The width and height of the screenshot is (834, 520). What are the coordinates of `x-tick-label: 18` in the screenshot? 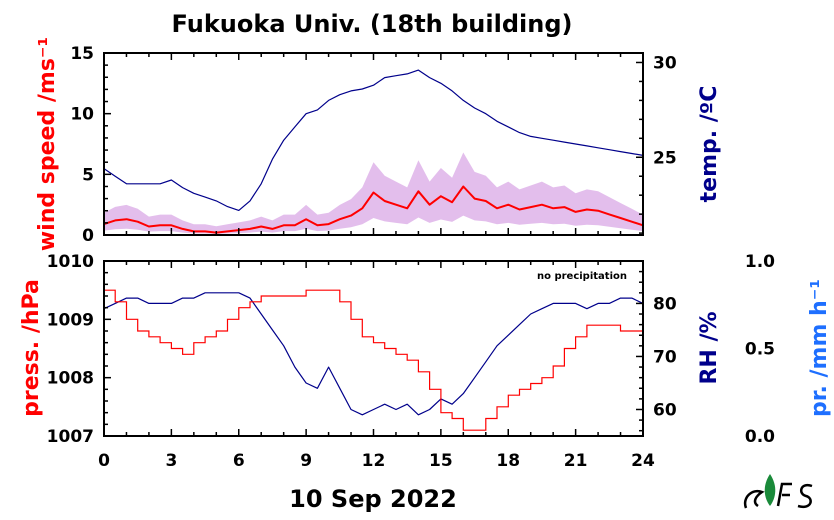 It's located at (508, 461).